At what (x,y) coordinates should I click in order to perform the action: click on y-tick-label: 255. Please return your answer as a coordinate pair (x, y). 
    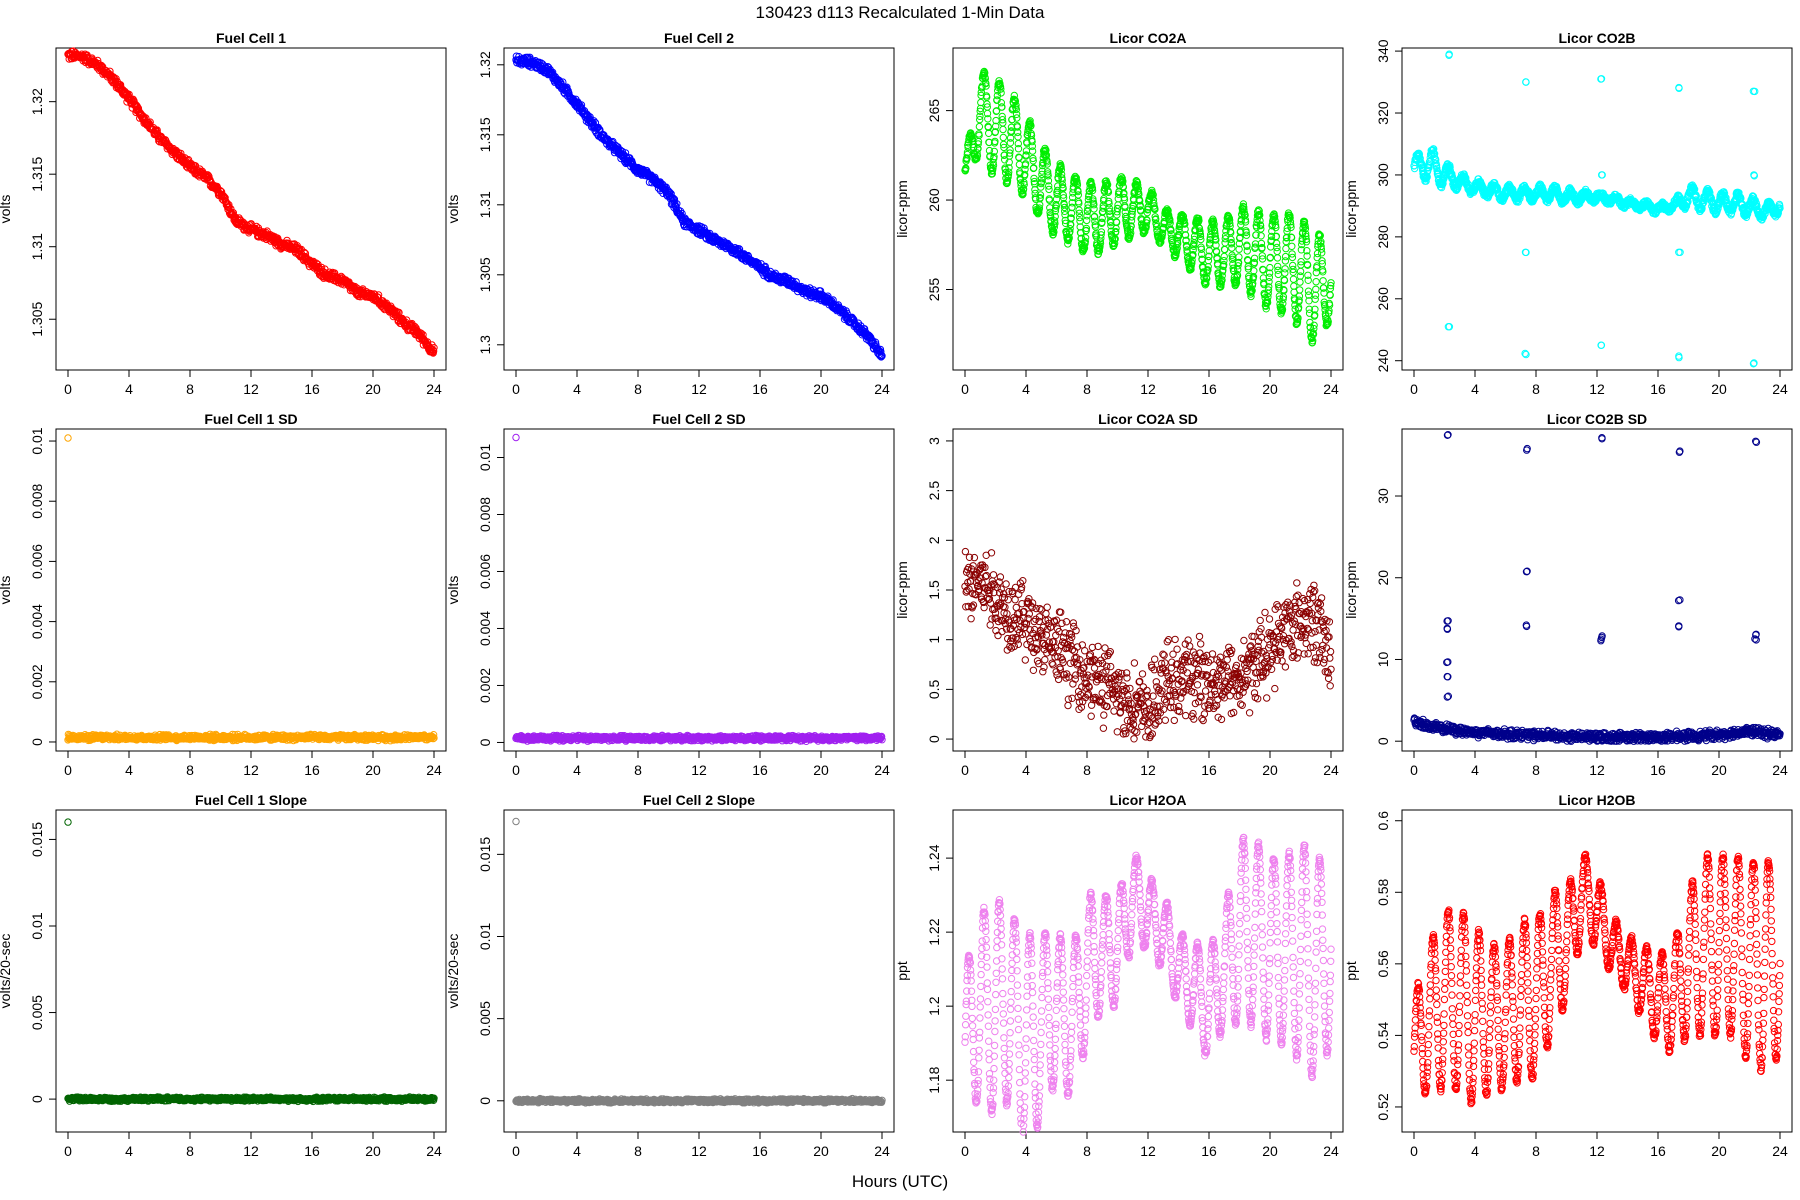
    Looking at the image, I should click on (934, 290).